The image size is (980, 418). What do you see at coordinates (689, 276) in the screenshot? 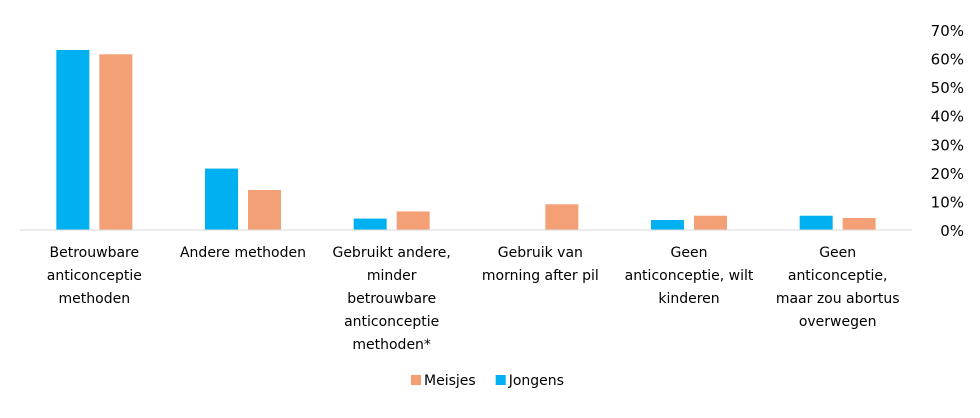
I see `x-category-label: Geen anticonceptie, wilt kinderen` at bounding box center [689, 276].